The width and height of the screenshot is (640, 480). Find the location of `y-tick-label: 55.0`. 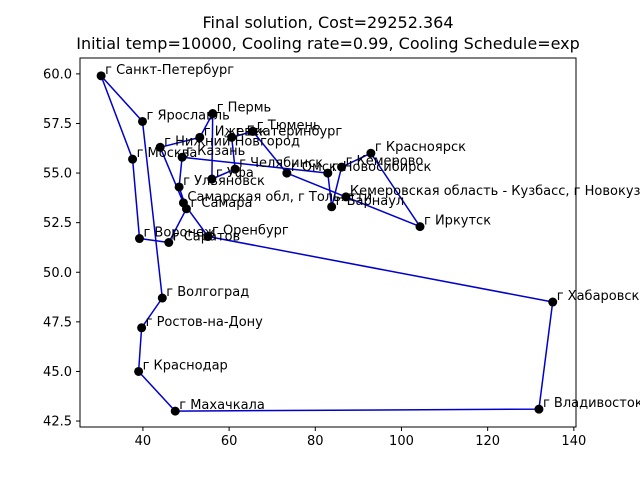

y-tick-label: 55.0 is located at coordinates (57, 174).